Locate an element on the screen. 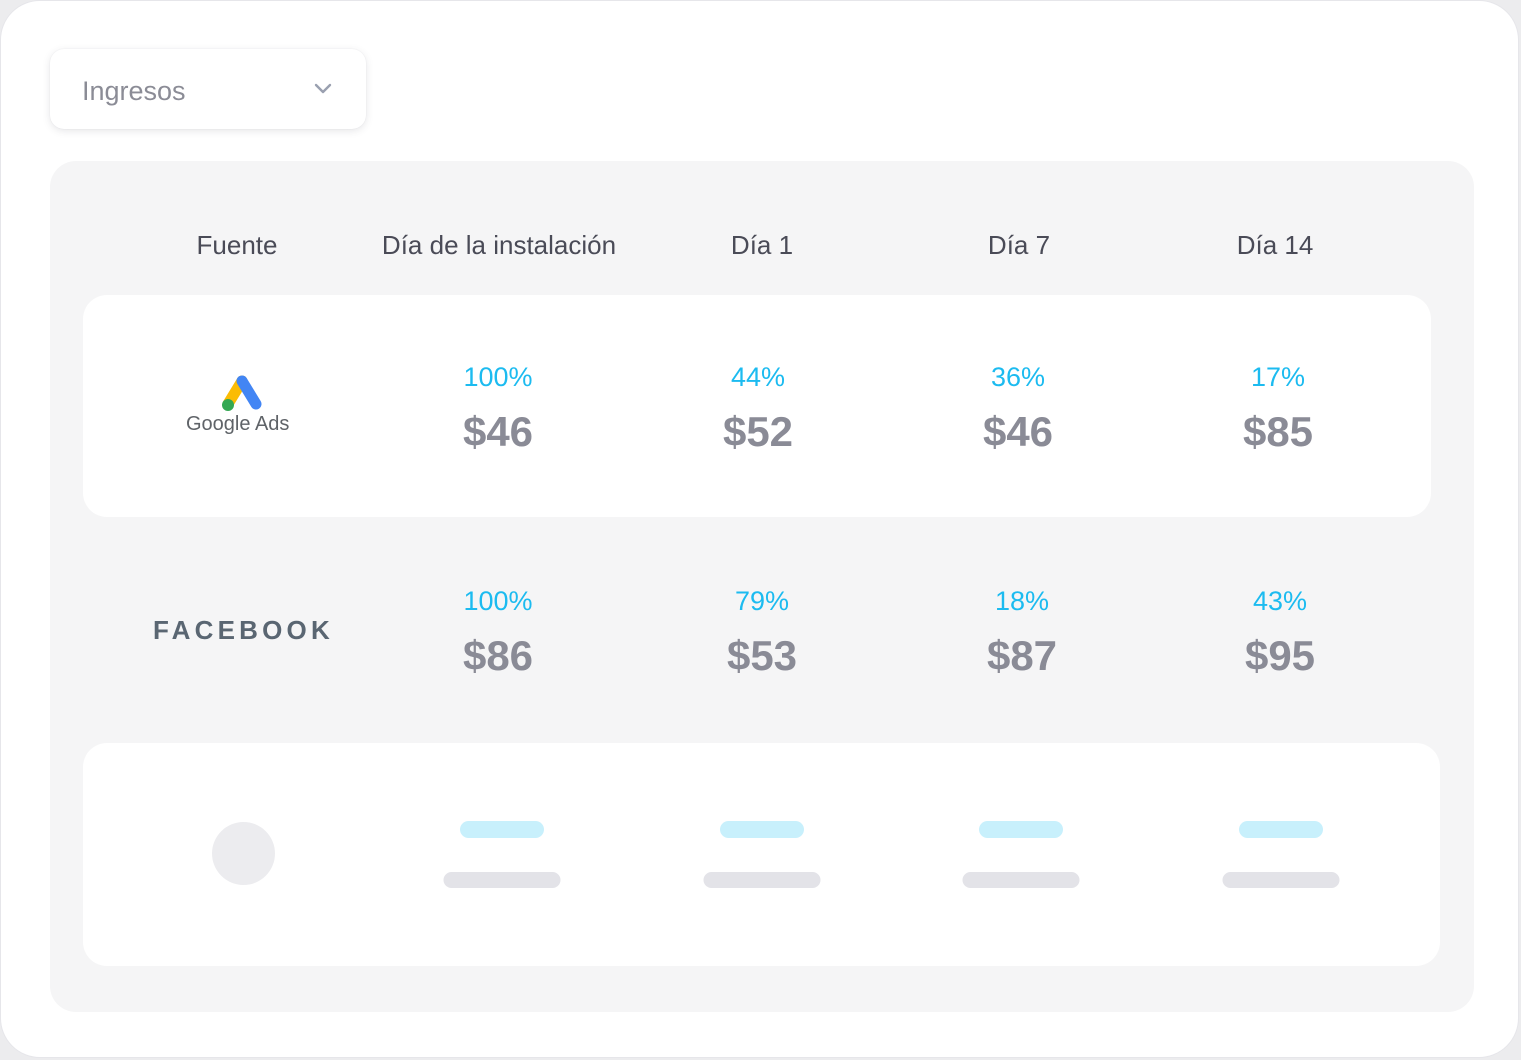  cell-value: $85 is located at coordinates (1278, 431).